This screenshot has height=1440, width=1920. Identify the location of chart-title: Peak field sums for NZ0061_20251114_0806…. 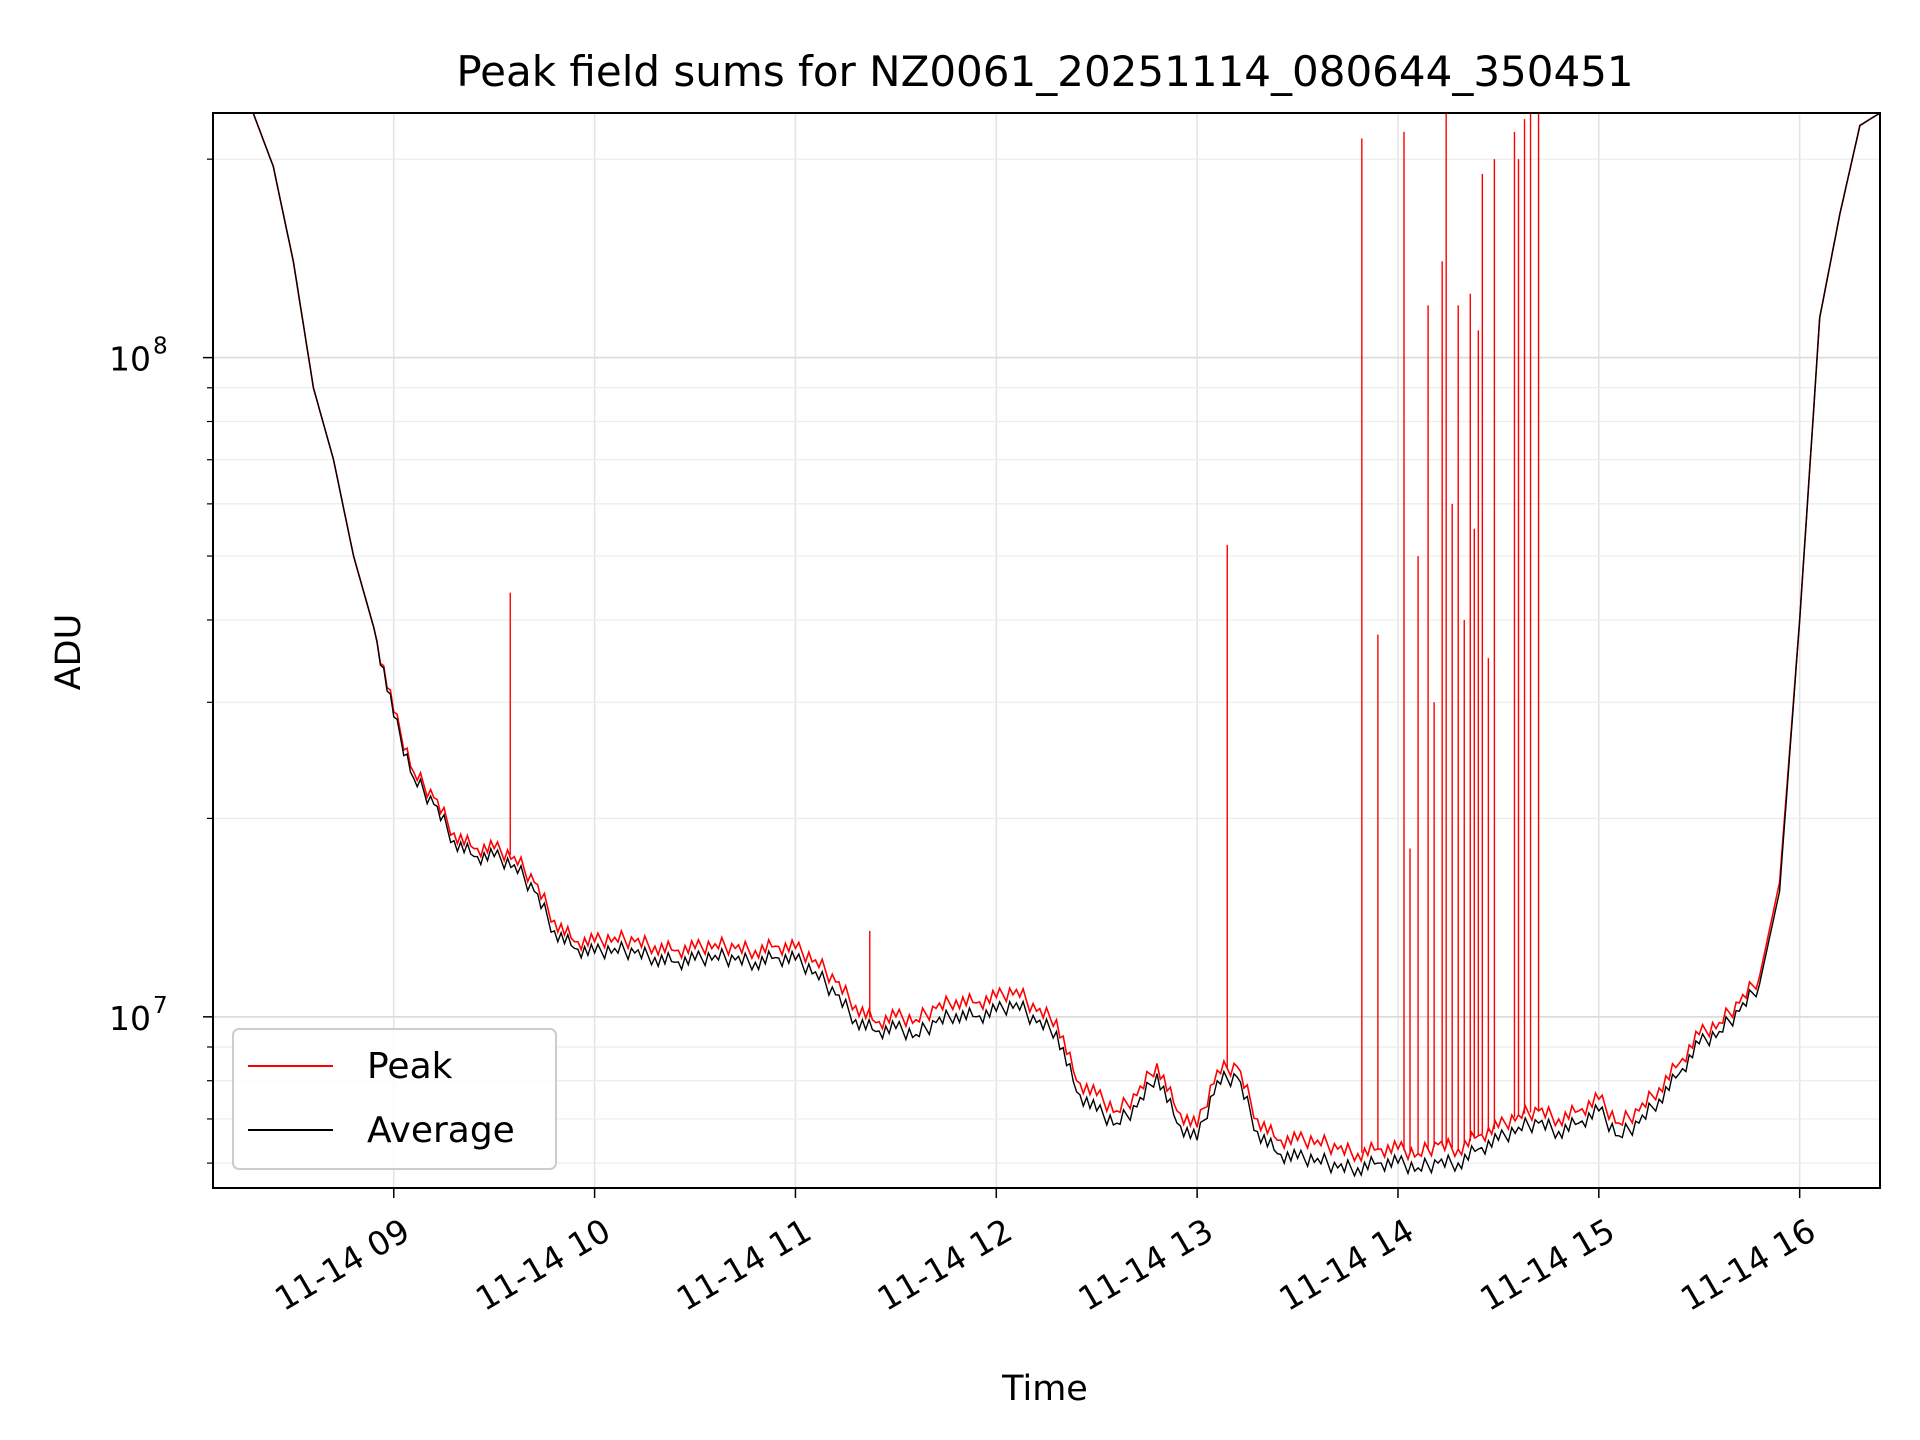
(1044, 71).